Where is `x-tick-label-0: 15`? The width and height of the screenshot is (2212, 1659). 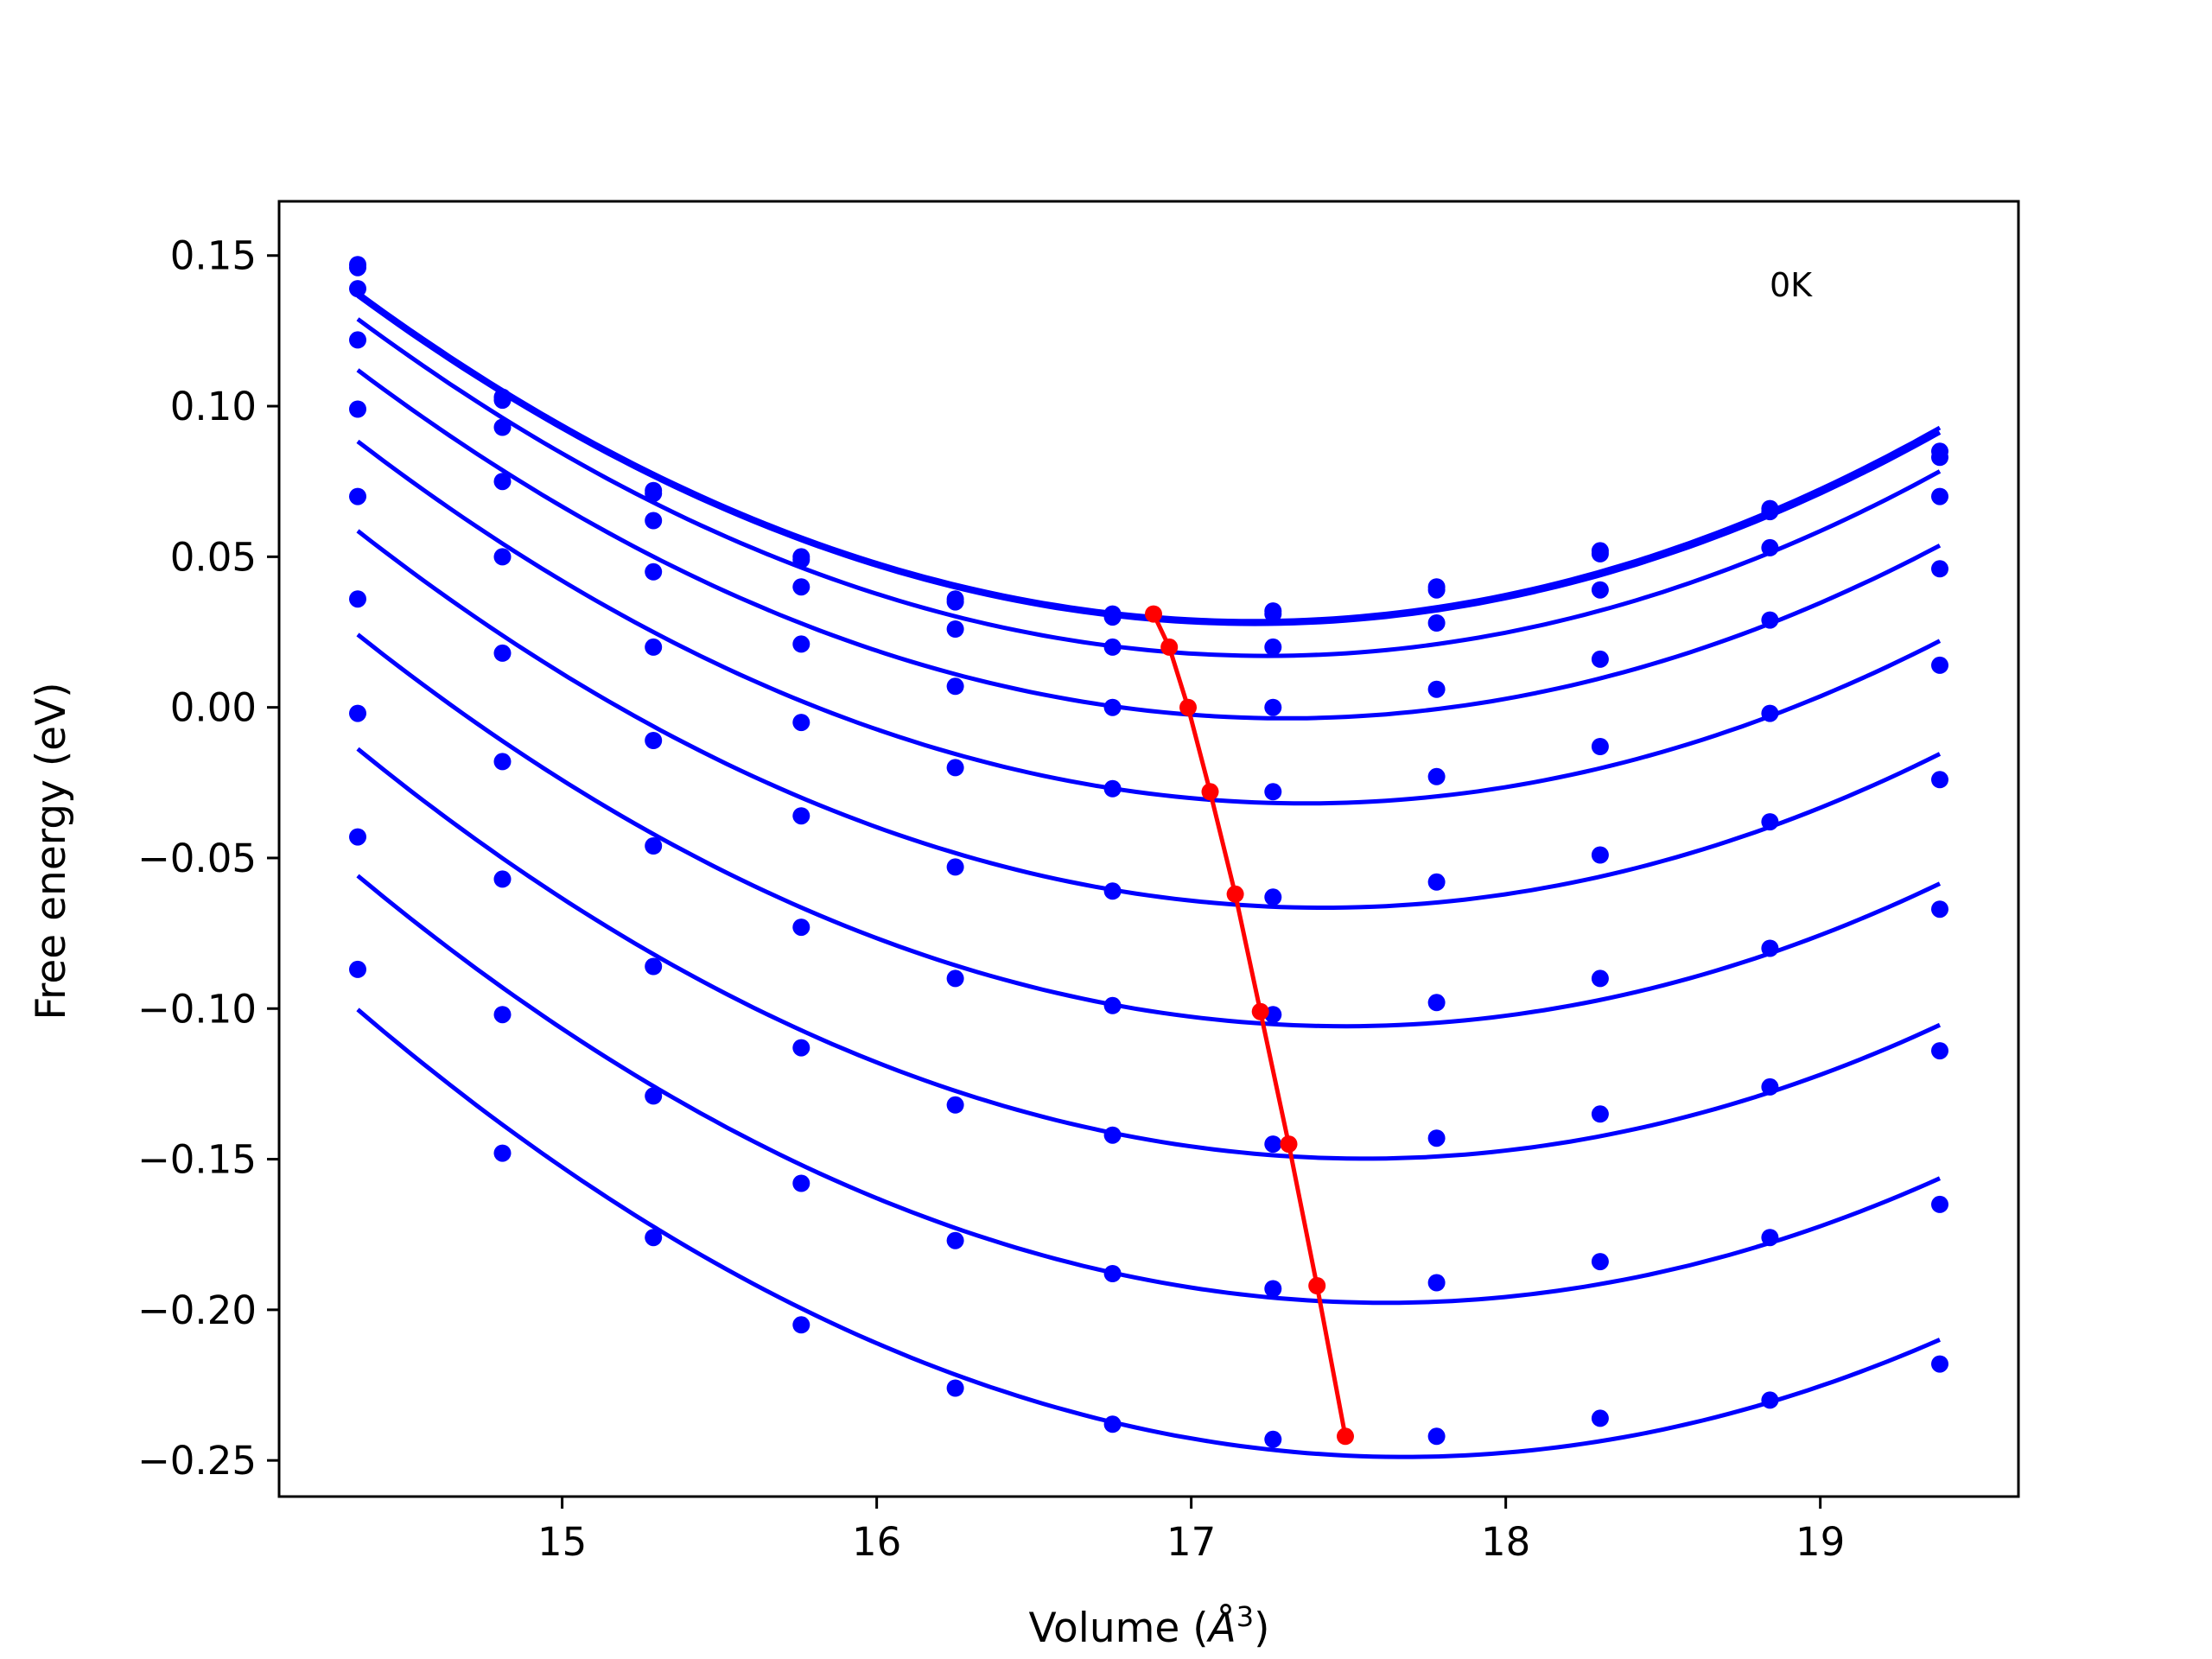
x-tick-label-0: 15 is located at coordinates (562, 1542).